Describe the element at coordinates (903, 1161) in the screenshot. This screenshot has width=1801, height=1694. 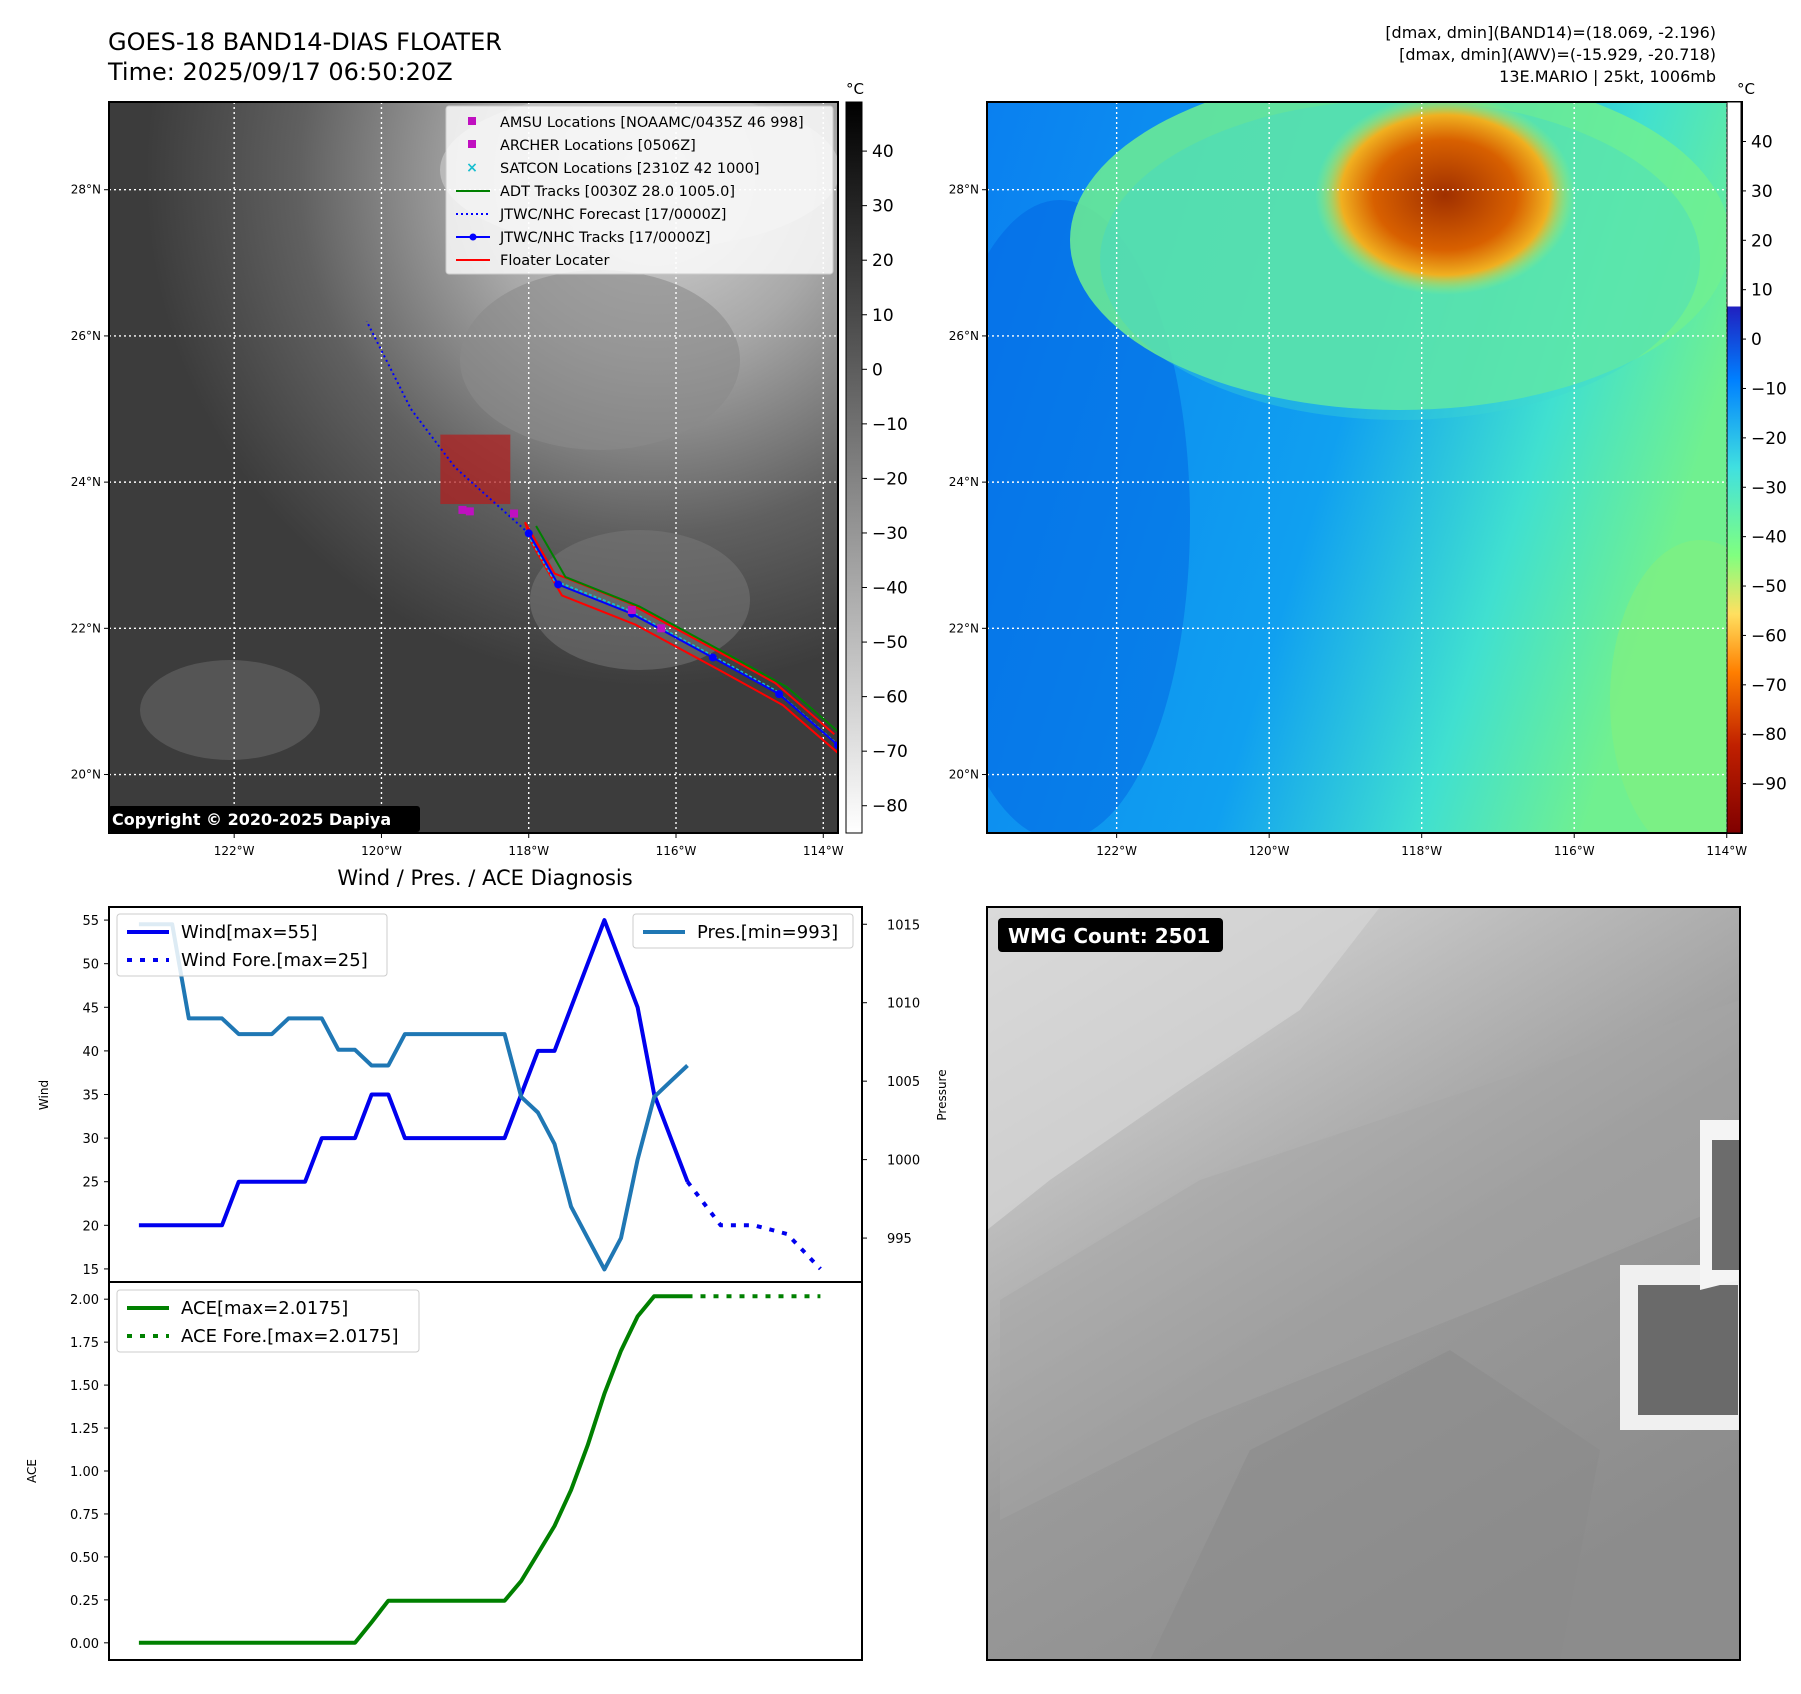
I see `y2-tick-label: 1000` at that location.